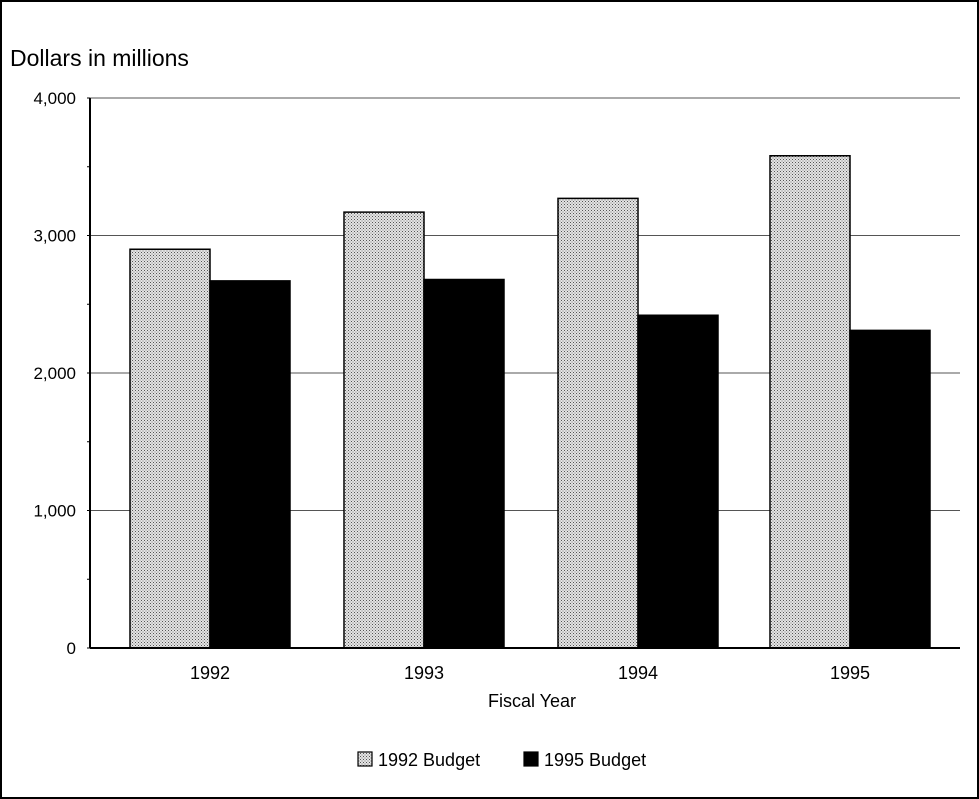 Image resolution: width=979 pixels, height=799 pixels. I want to click on bar-1992-budget-1995, so click(810, 402).